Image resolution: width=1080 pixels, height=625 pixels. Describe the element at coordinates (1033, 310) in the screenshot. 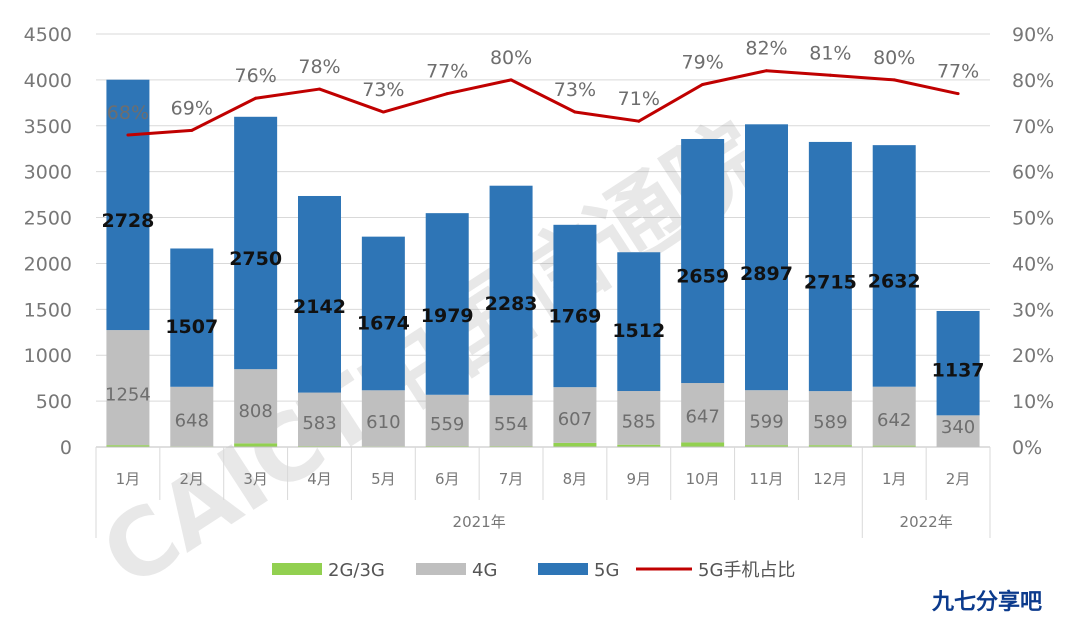

I see `y2-tick-label: 30%` at that location.